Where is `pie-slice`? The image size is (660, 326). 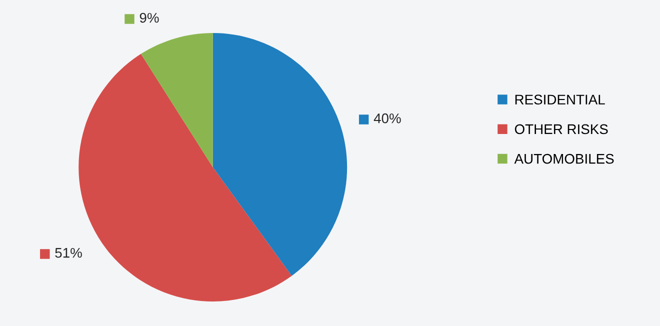
pie-slice is located at coordinates (176, 100).